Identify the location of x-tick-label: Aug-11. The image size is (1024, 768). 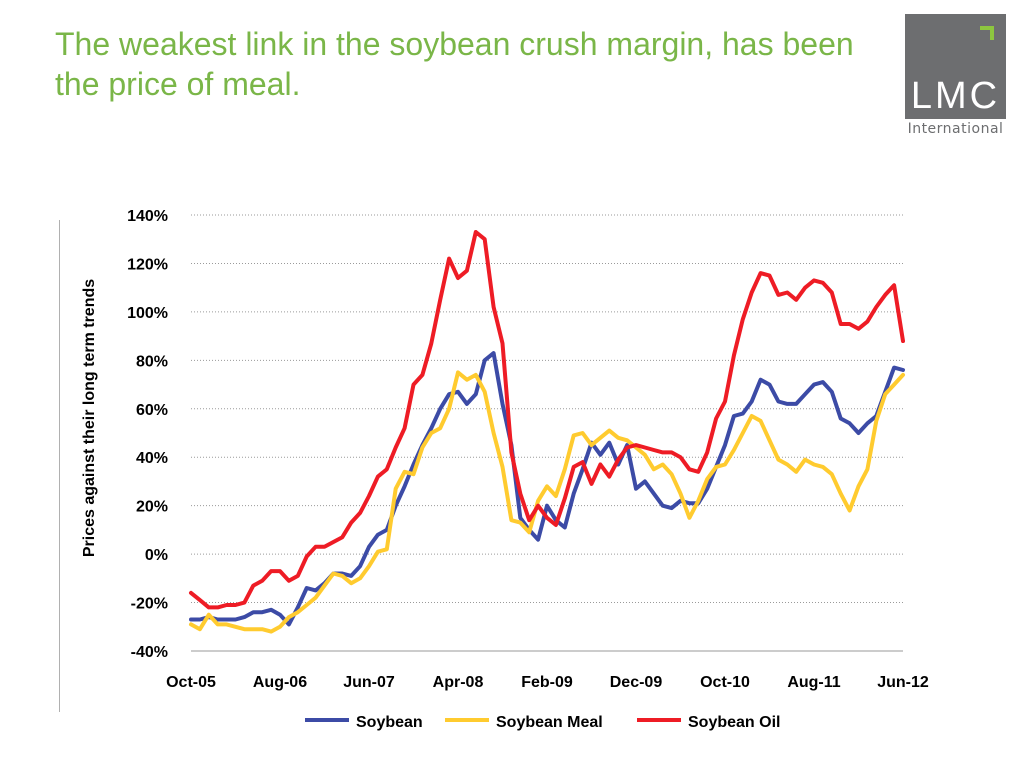
(813, 682).